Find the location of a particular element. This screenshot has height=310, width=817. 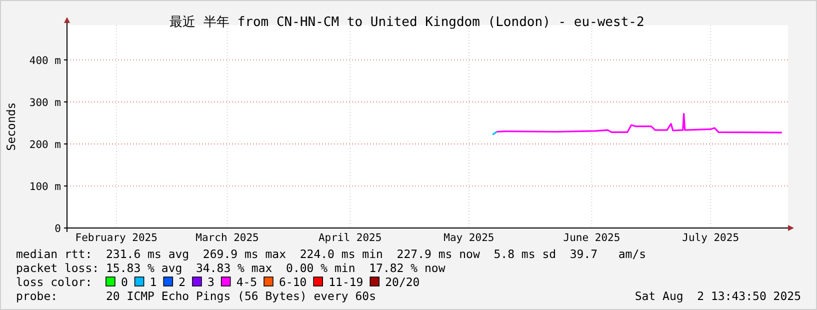

legend-label: 4-5 is located at coordinates (247, 282).